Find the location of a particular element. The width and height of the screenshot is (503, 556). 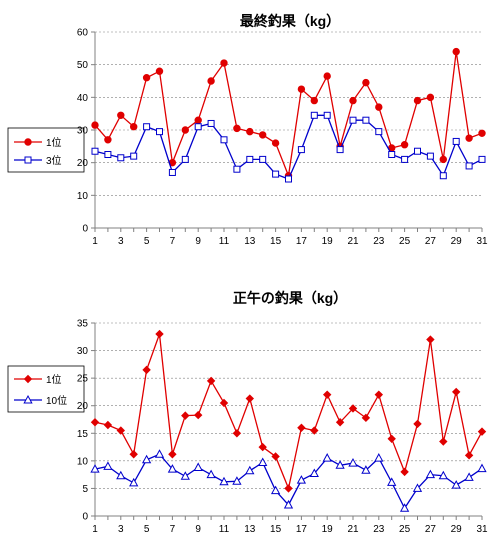

x-tick-label: 21 is located at coordinates (353, 529).